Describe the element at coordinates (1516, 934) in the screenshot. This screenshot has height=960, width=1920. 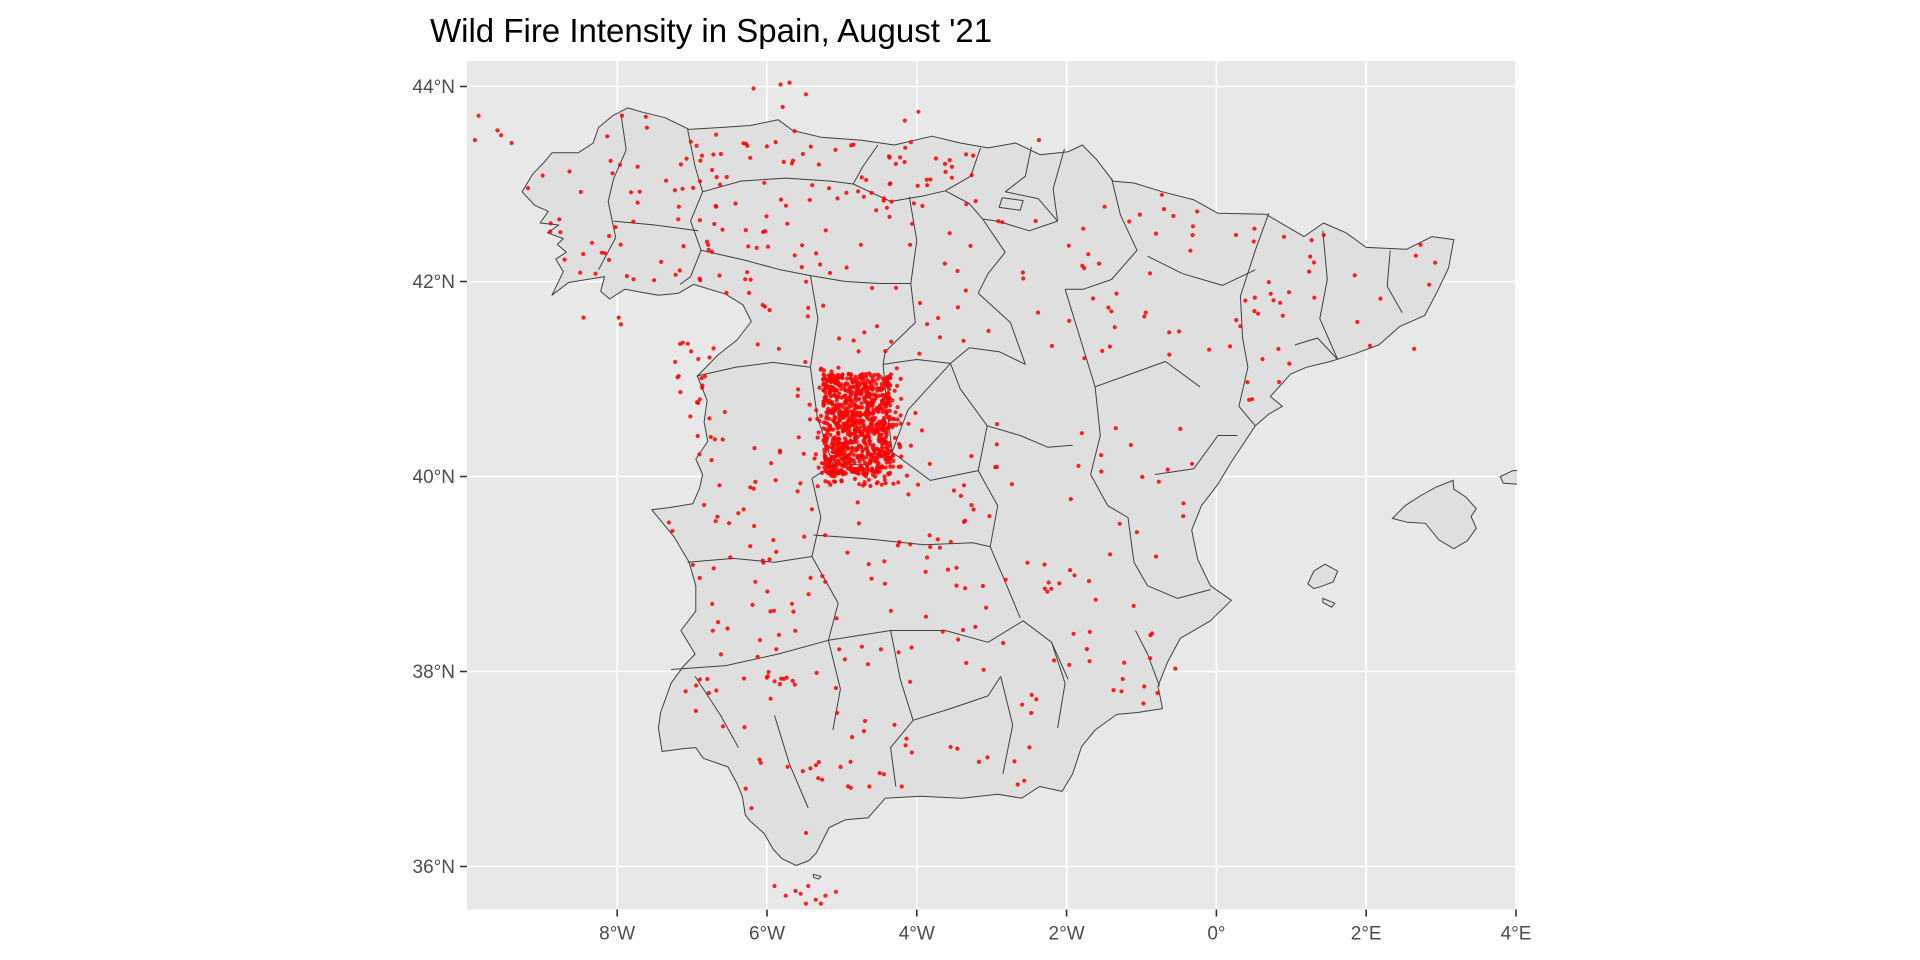
I see `x-tick-label: 4°E` at that location.